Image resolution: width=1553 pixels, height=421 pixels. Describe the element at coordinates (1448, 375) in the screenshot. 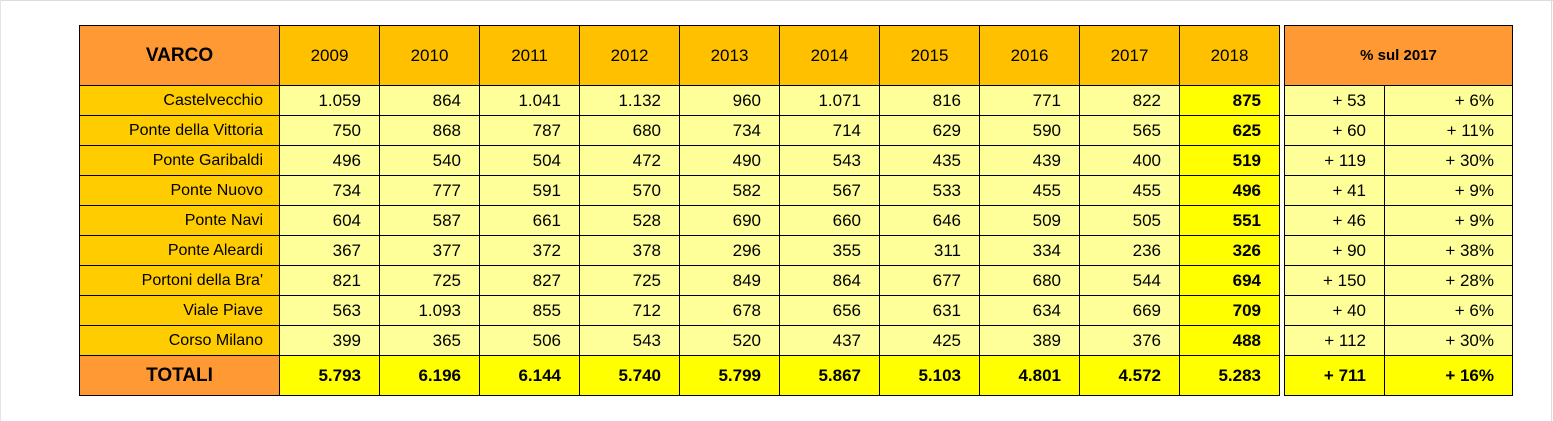

I see `total-percent-cell: + 16%` at that location.